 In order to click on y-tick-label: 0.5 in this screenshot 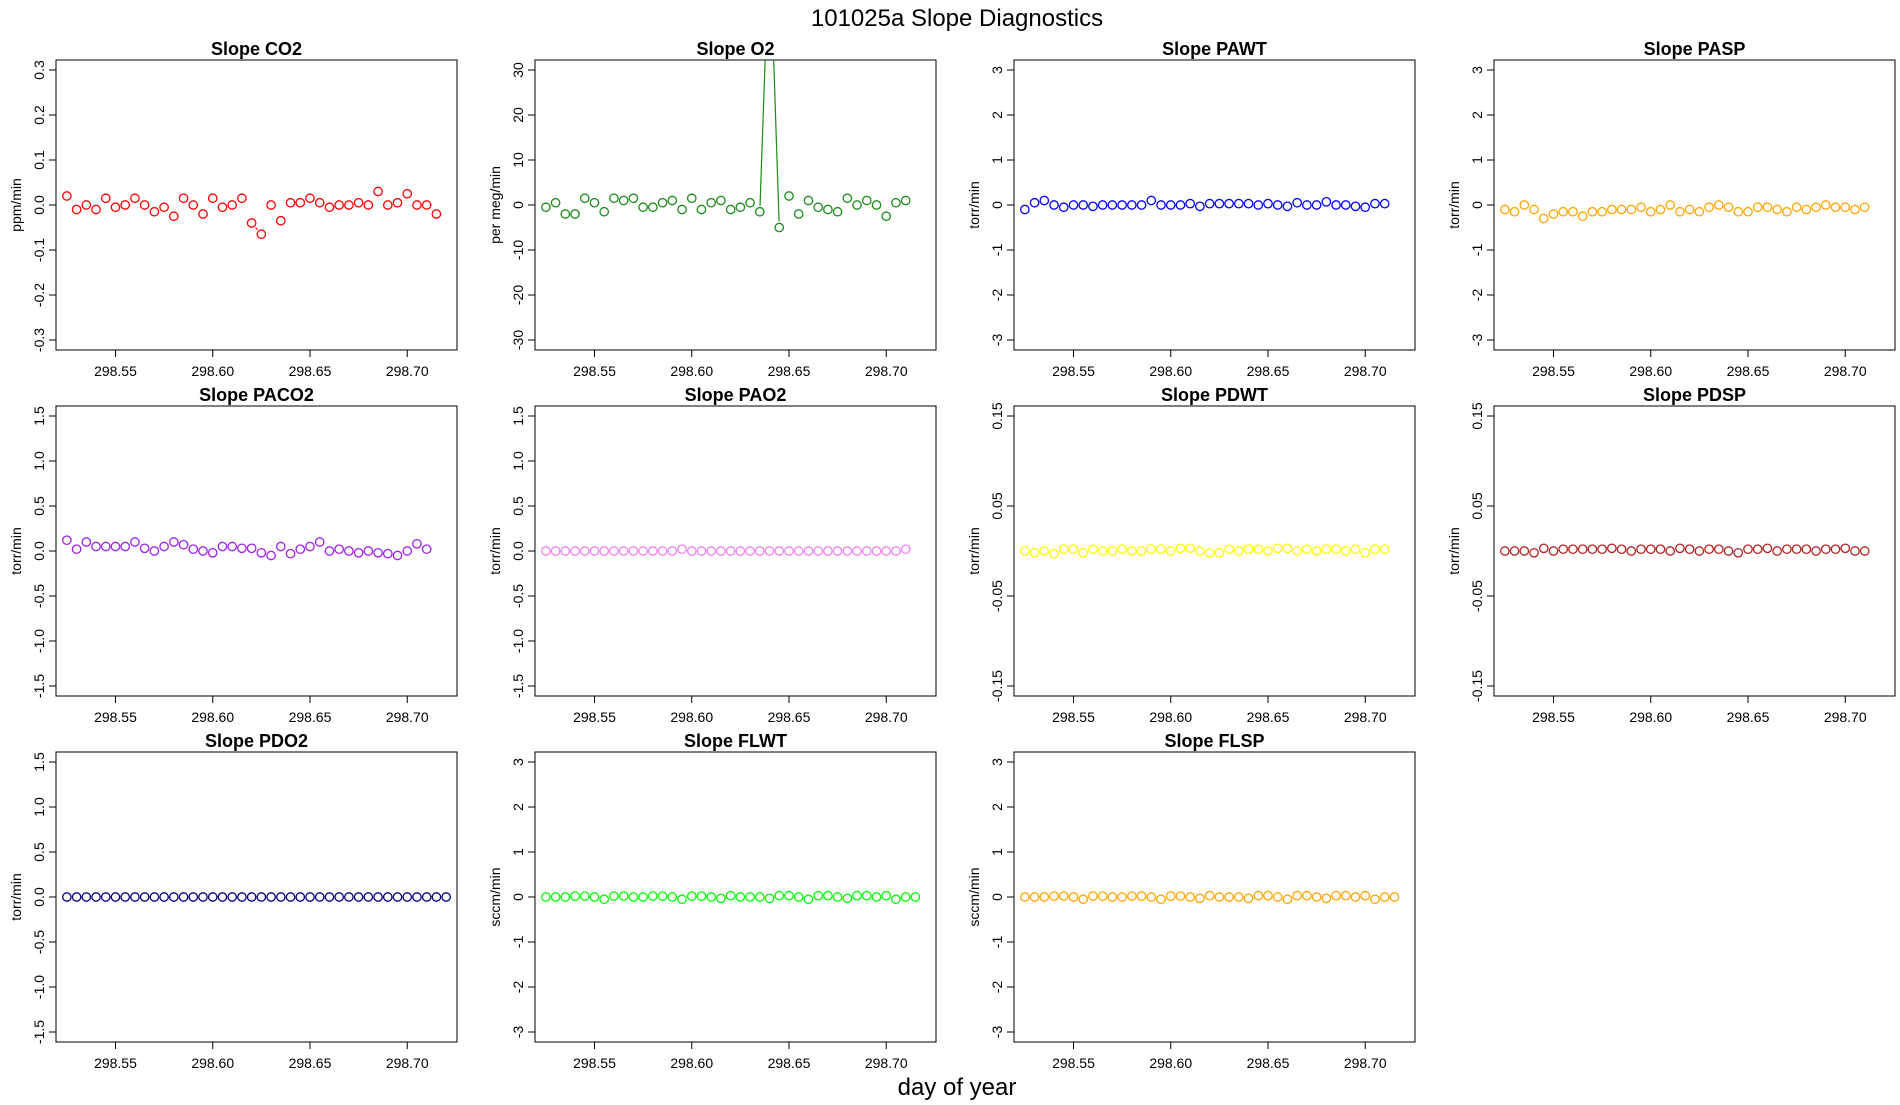, I will do `click(39, 852)`.